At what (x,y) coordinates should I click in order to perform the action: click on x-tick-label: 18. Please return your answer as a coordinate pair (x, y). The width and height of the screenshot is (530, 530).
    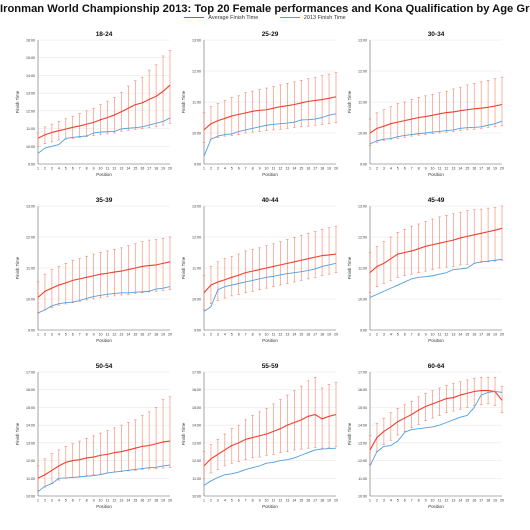
    Looking at the image, I should click on (322, 501).